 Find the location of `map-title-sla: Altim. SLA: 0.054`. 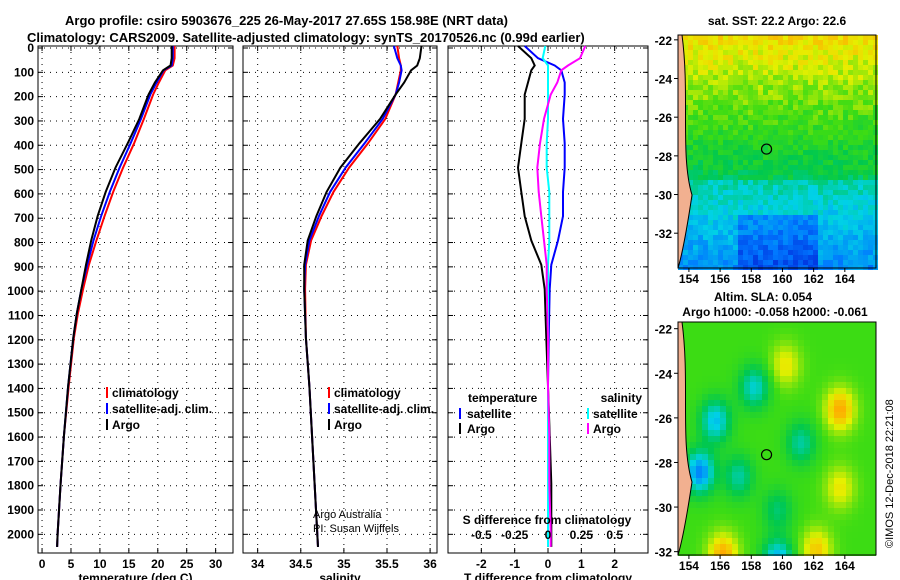

map-title-sla: Altim. SLA: 0.054 is located at coordinates (763, 297).